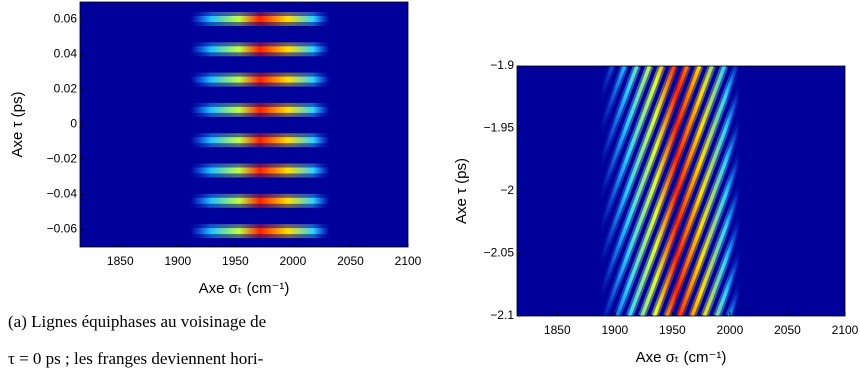 The width and height of the screenshot is (860, 369). I want to click on caption: (a) Lignes équiphases au voisinage de, so click(137, 321).